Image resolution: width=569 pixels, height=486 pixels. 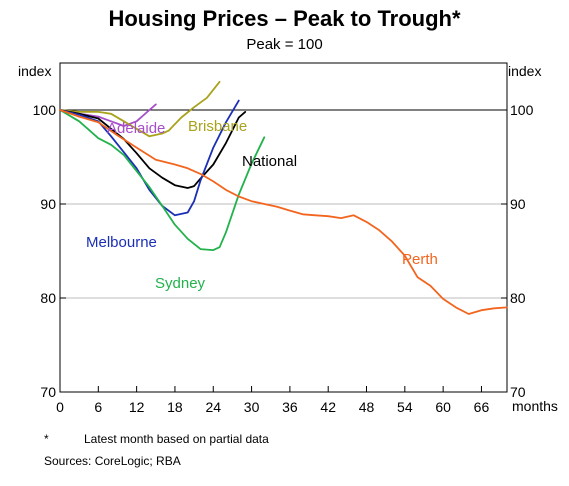 I want to click on series-label-national: National, so click(x=269, y=161).